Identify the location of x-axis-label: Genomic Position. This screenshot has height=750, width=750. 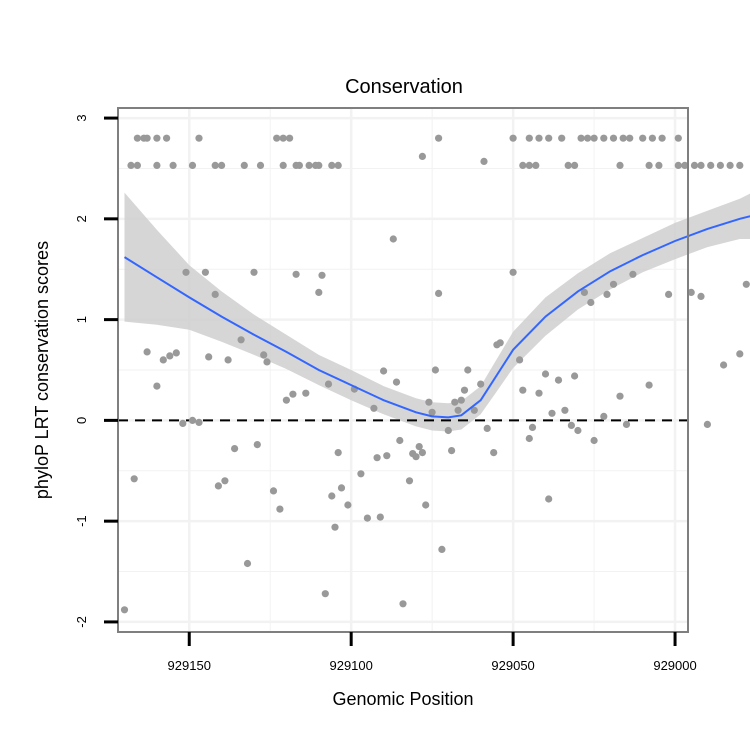
(402, 699).